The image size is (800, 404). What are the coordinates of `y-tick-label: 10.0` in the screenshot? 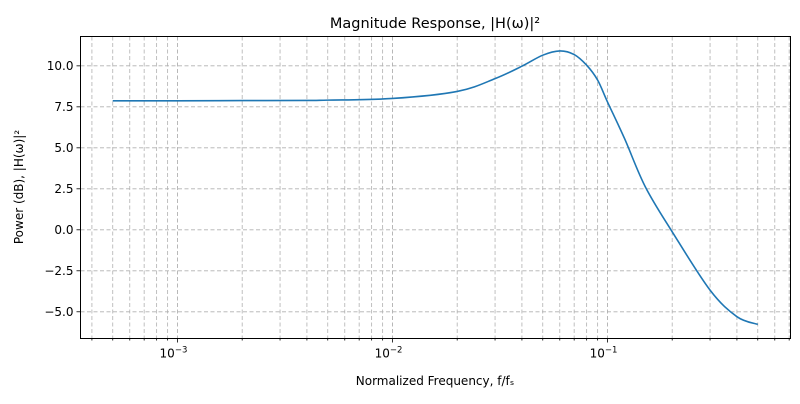 It's located at (60, 66).